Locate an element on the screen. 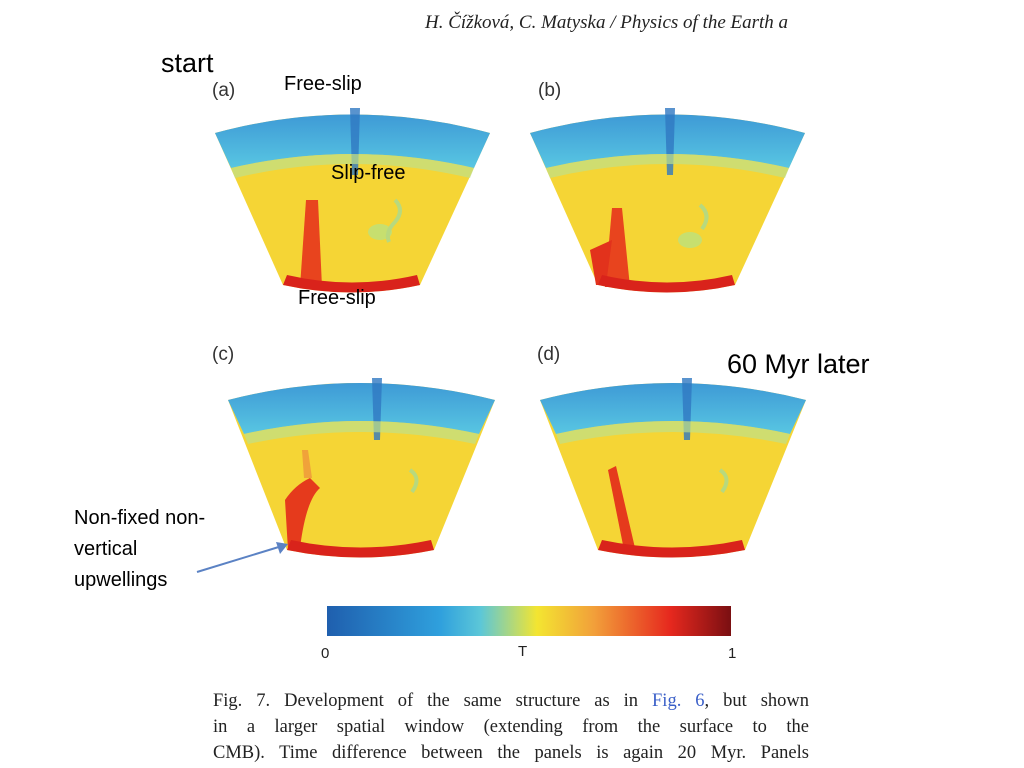  free-slip-top-annotation: Free-slip is located at coordinates (323, 84).